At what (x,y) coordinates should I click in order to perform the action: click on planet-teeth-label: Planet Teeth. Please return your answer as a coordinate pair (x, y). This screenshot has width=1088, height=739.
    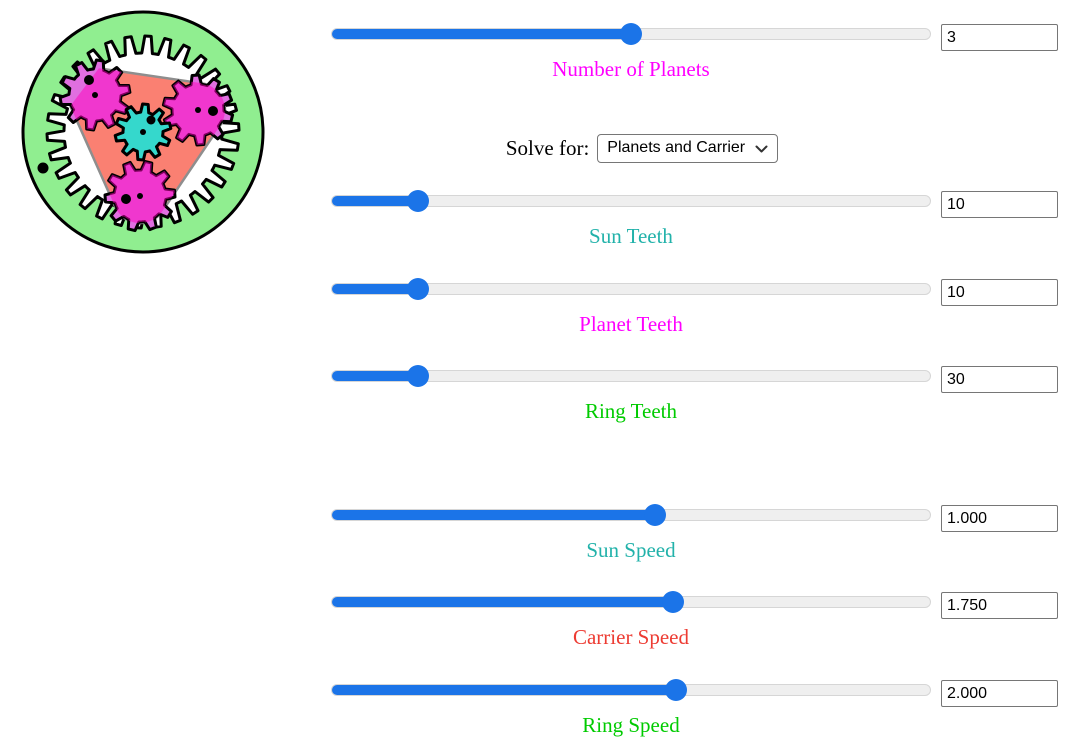
    Looking at the image, I should click on (631, 324).